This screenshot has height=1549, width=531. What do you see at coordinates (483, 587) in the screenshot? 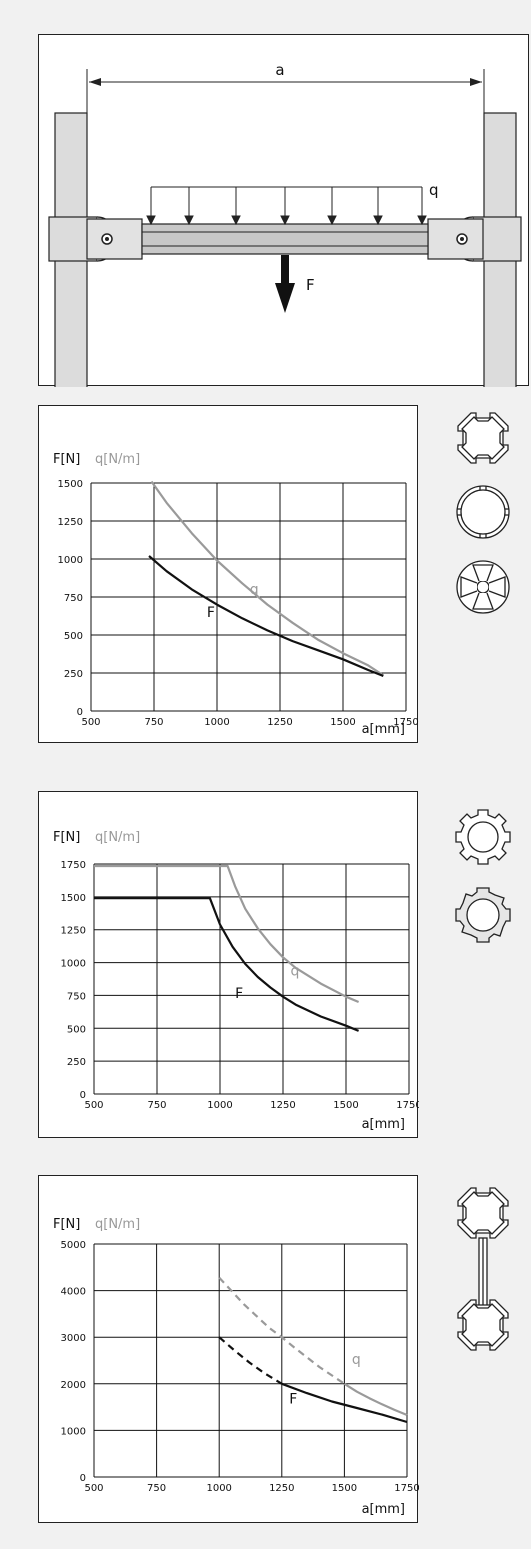
I see `profile-cross-hollow-icon` at bounding box center [483, 587].